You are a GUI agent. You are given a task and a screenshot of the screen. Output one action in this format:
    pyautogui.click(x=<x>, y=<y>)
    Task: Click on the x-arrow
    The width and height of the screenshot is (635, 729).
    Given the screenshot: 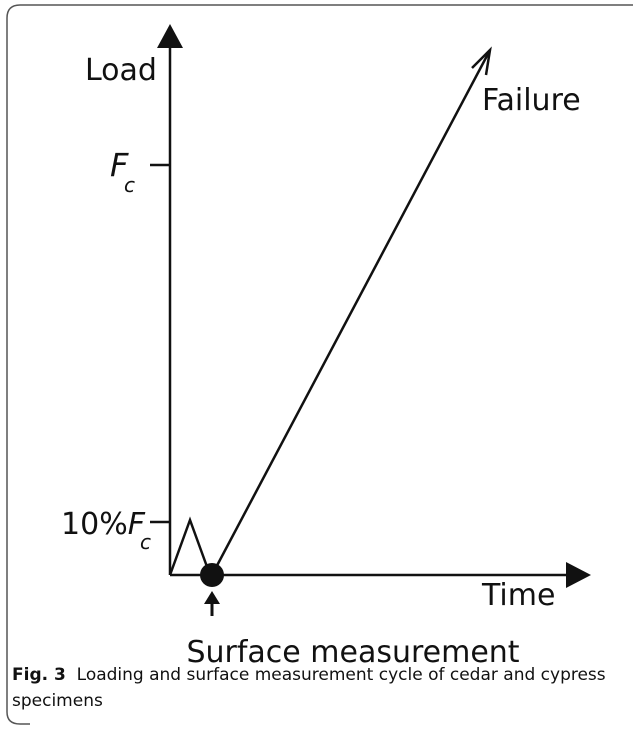 What is the action you would take?
    pyautogui.click(x=578, y=575)
    